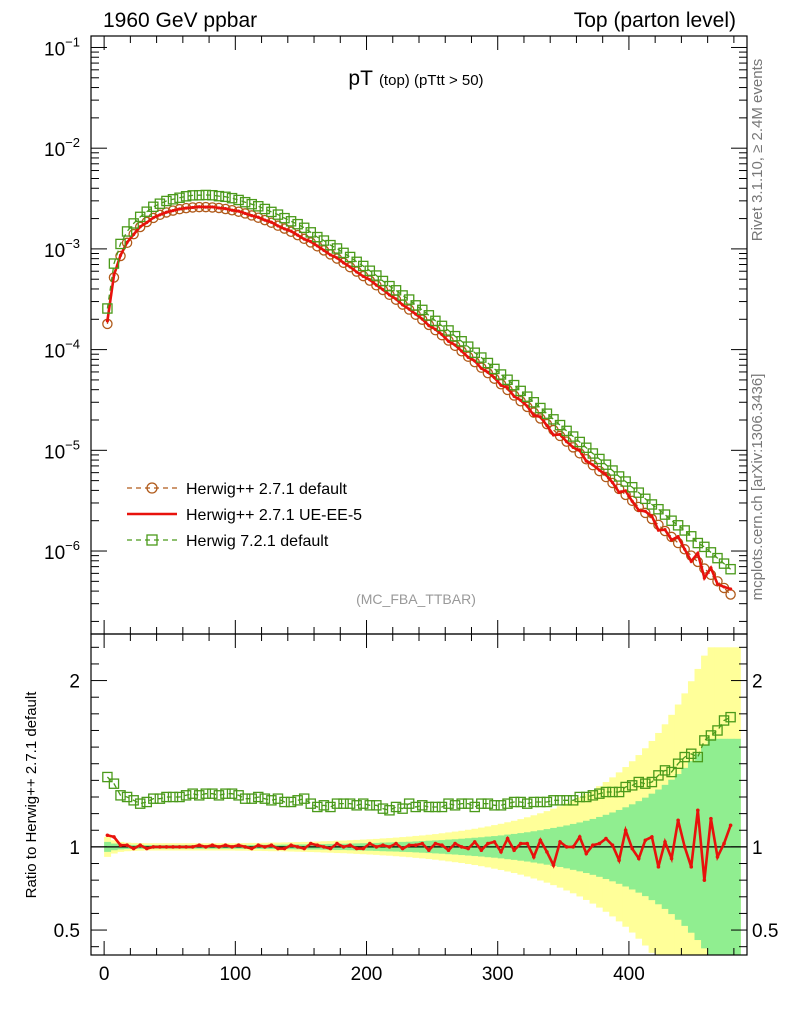 Image resolution: width=786 pixels, height=1024 pixels. I want to click on plot-title-sub: (top) (pTtt > 50), so click(431, 80).